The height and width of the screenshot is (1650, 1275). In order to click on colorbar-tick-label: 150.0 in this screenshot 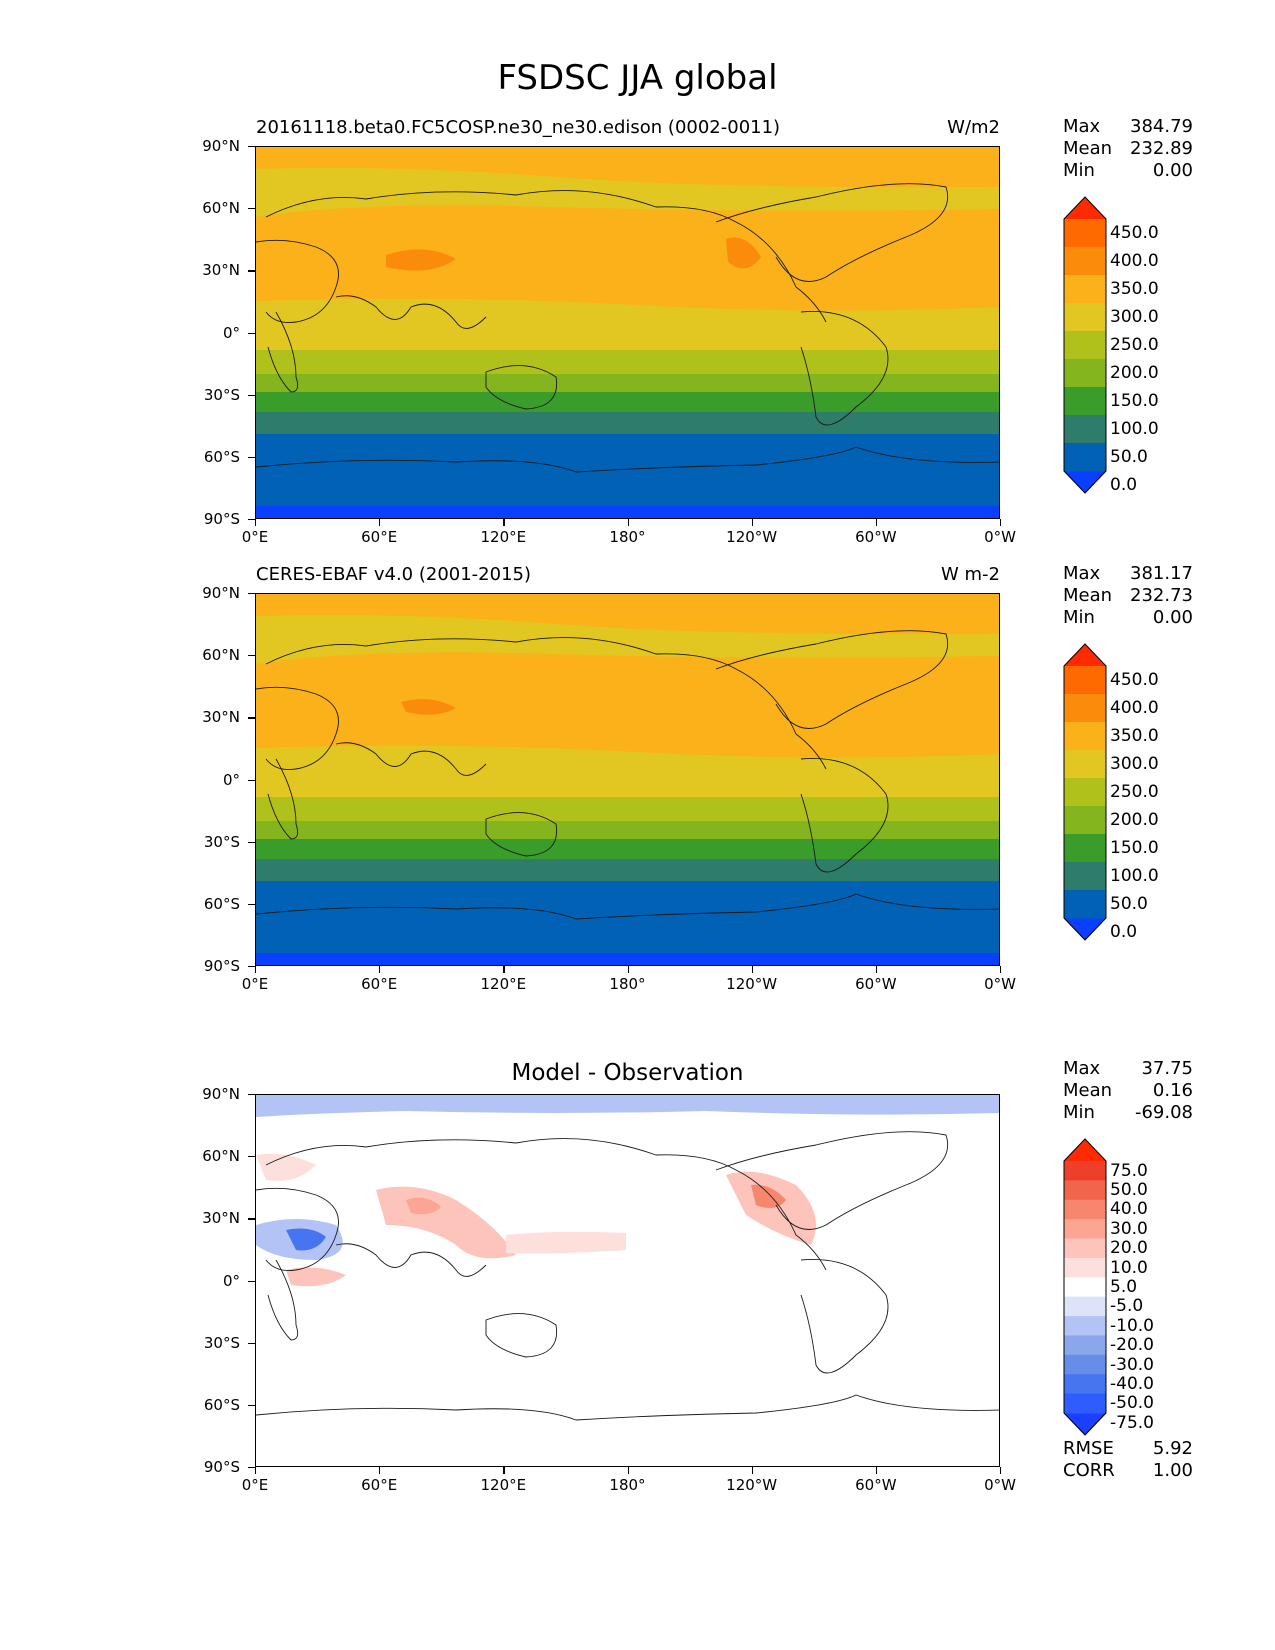, I will do `click(1134, 848)`.